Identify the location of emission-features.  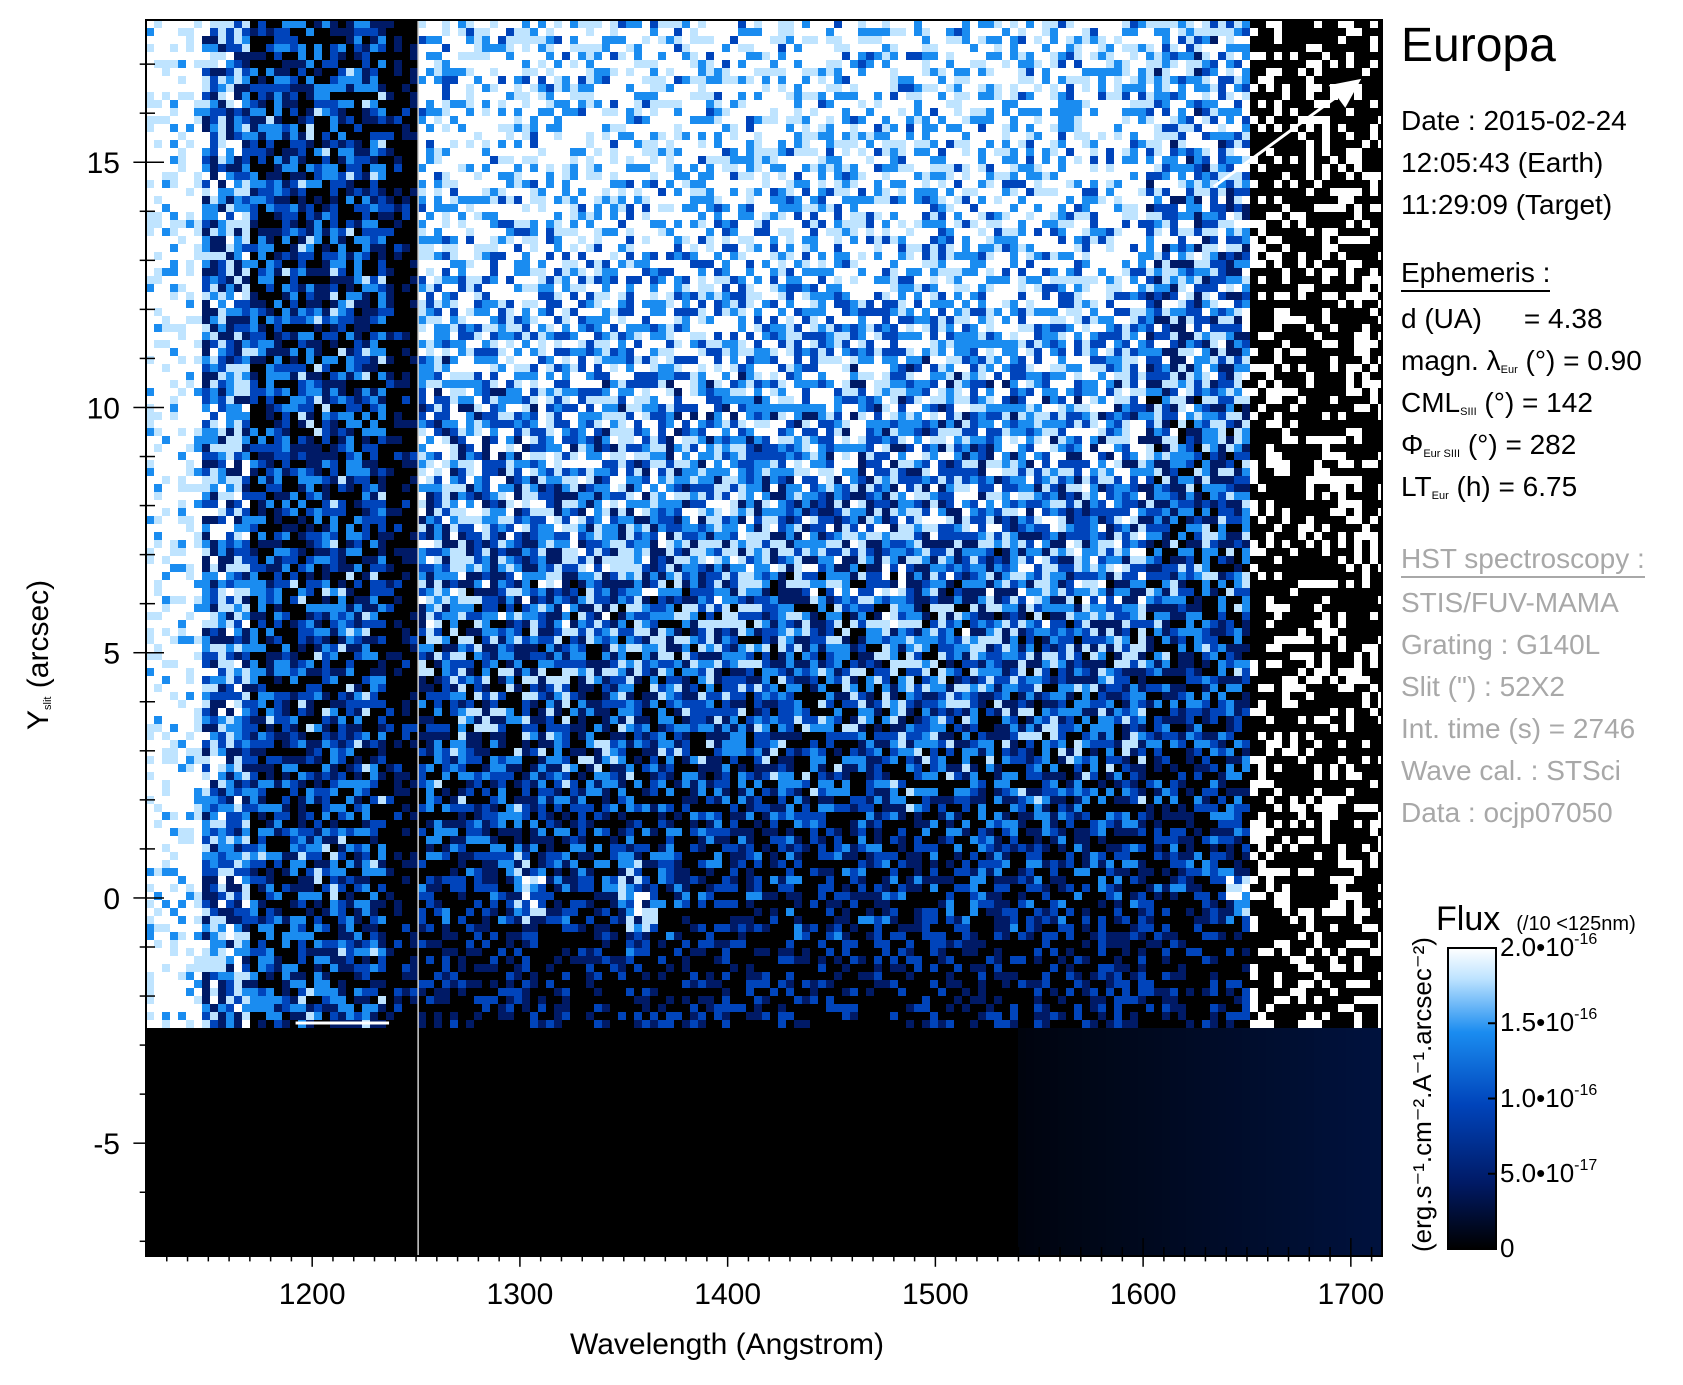
(357, 638).